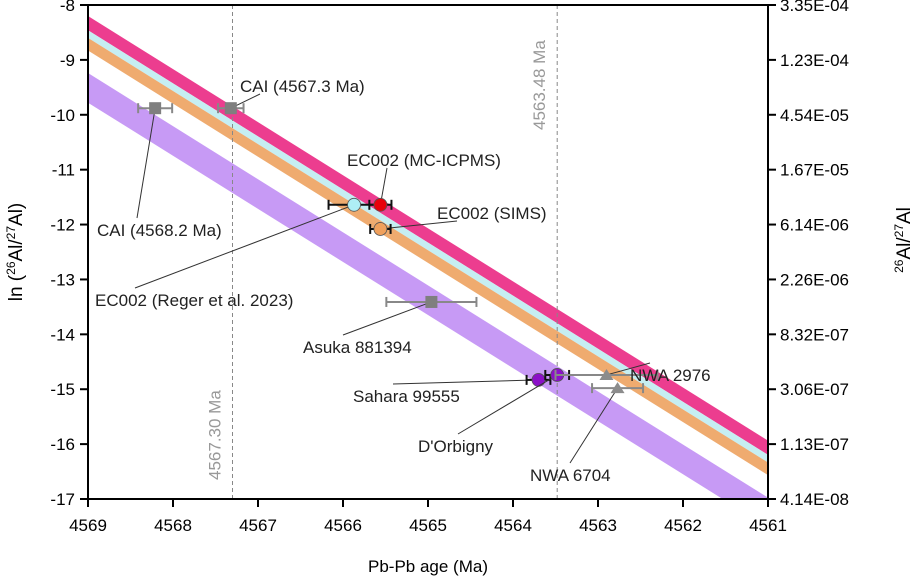  Describe the element at coordinates (814, 389) in the screenshot. I see `y2-tick-label: 3.06E-07` at that location.